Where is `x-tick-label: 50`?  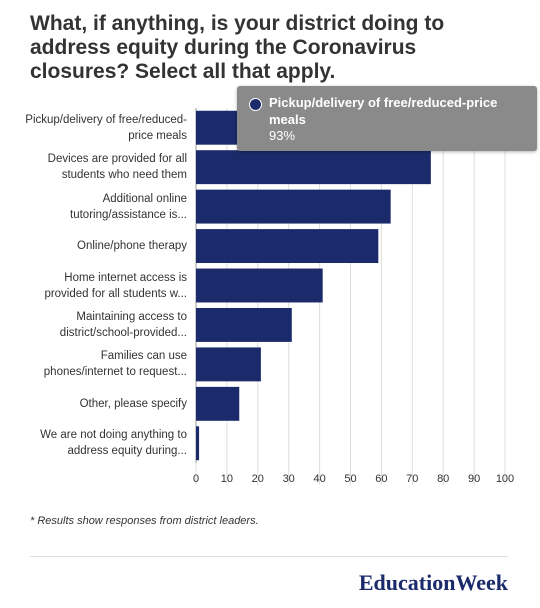 x-tick-label: 50 is located at coordinates (350, 479).